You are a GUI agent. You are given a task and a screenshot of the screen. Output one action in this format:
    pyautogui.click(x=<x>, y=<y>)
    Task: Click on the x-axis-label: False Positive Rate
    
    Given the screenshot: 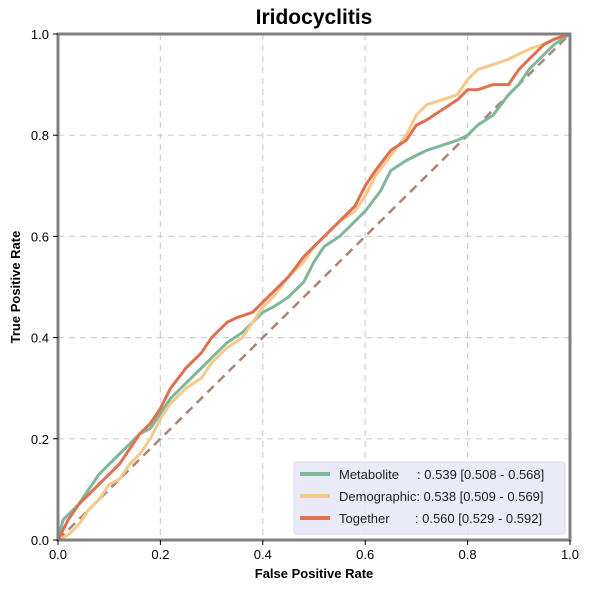 What is the action you would take?
    pyautogui.click(x=314, y=573)
    